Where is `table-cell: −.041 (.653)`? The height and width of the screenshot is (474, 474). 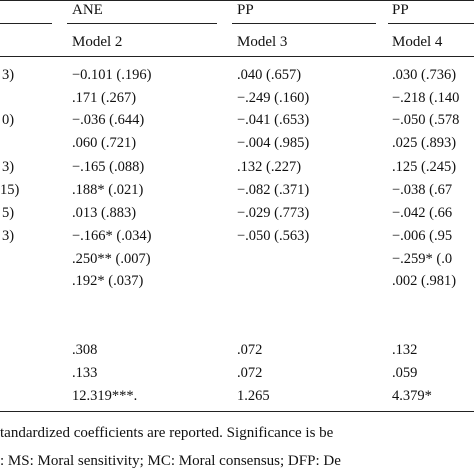
table-cell: −.041 (.653) is located at coordinates (273, 120).